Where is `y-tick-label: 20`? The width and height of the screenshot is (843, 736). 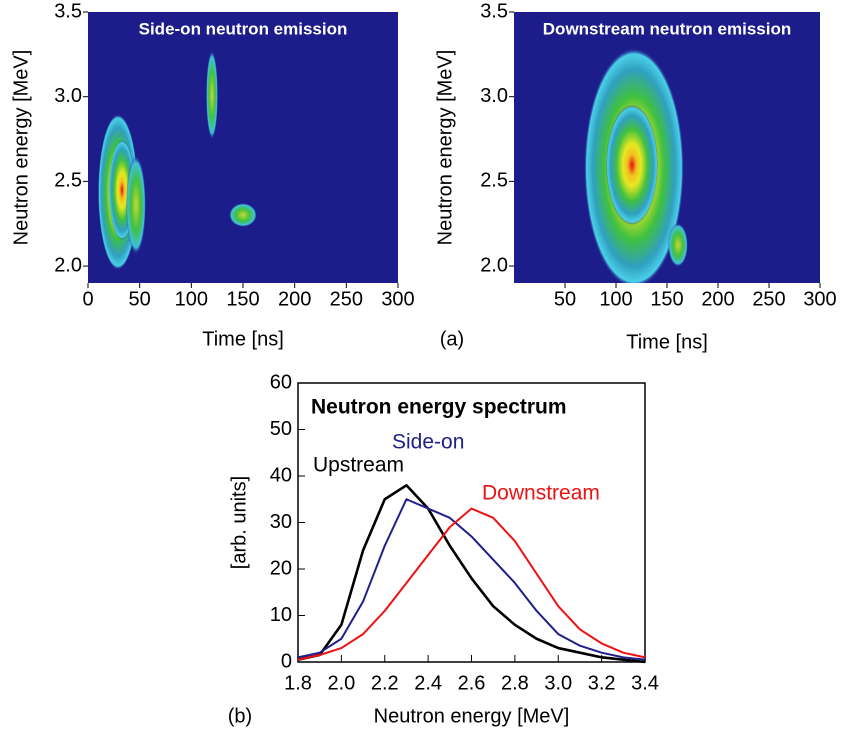
y-tick-label: 20 is located at coordinates (281, 568).